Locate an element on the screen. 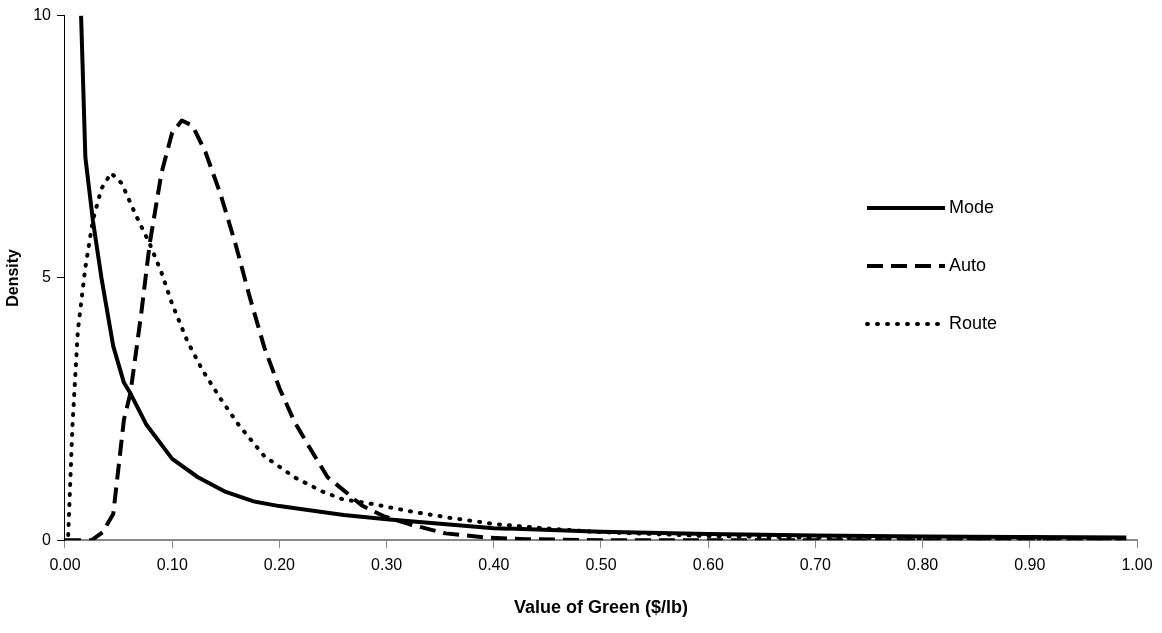 This screenshot has width=1162, height=633. legend-label: Mode is located at coordinates (972, 206).